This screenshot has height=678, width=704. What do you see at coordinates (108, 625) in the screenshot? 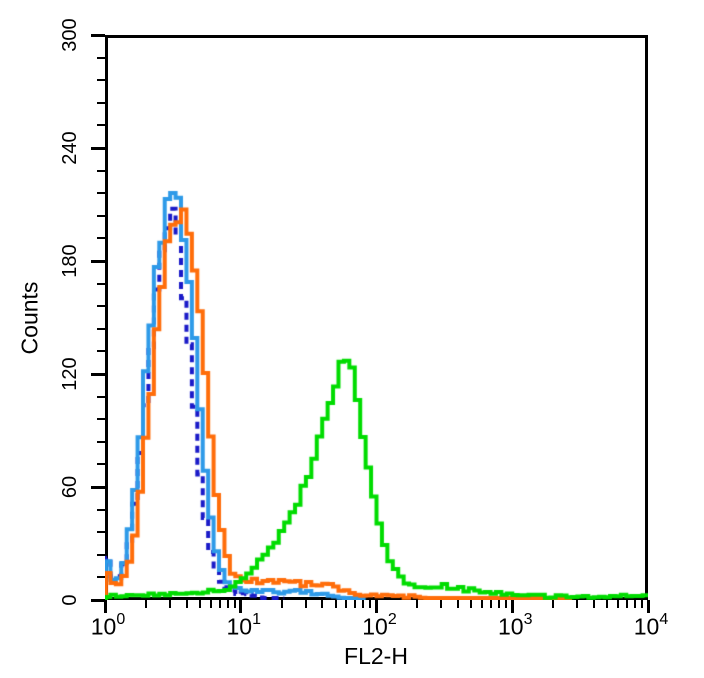
I see `x-tick-label: 10⁰` at bounding box center [108, 625].